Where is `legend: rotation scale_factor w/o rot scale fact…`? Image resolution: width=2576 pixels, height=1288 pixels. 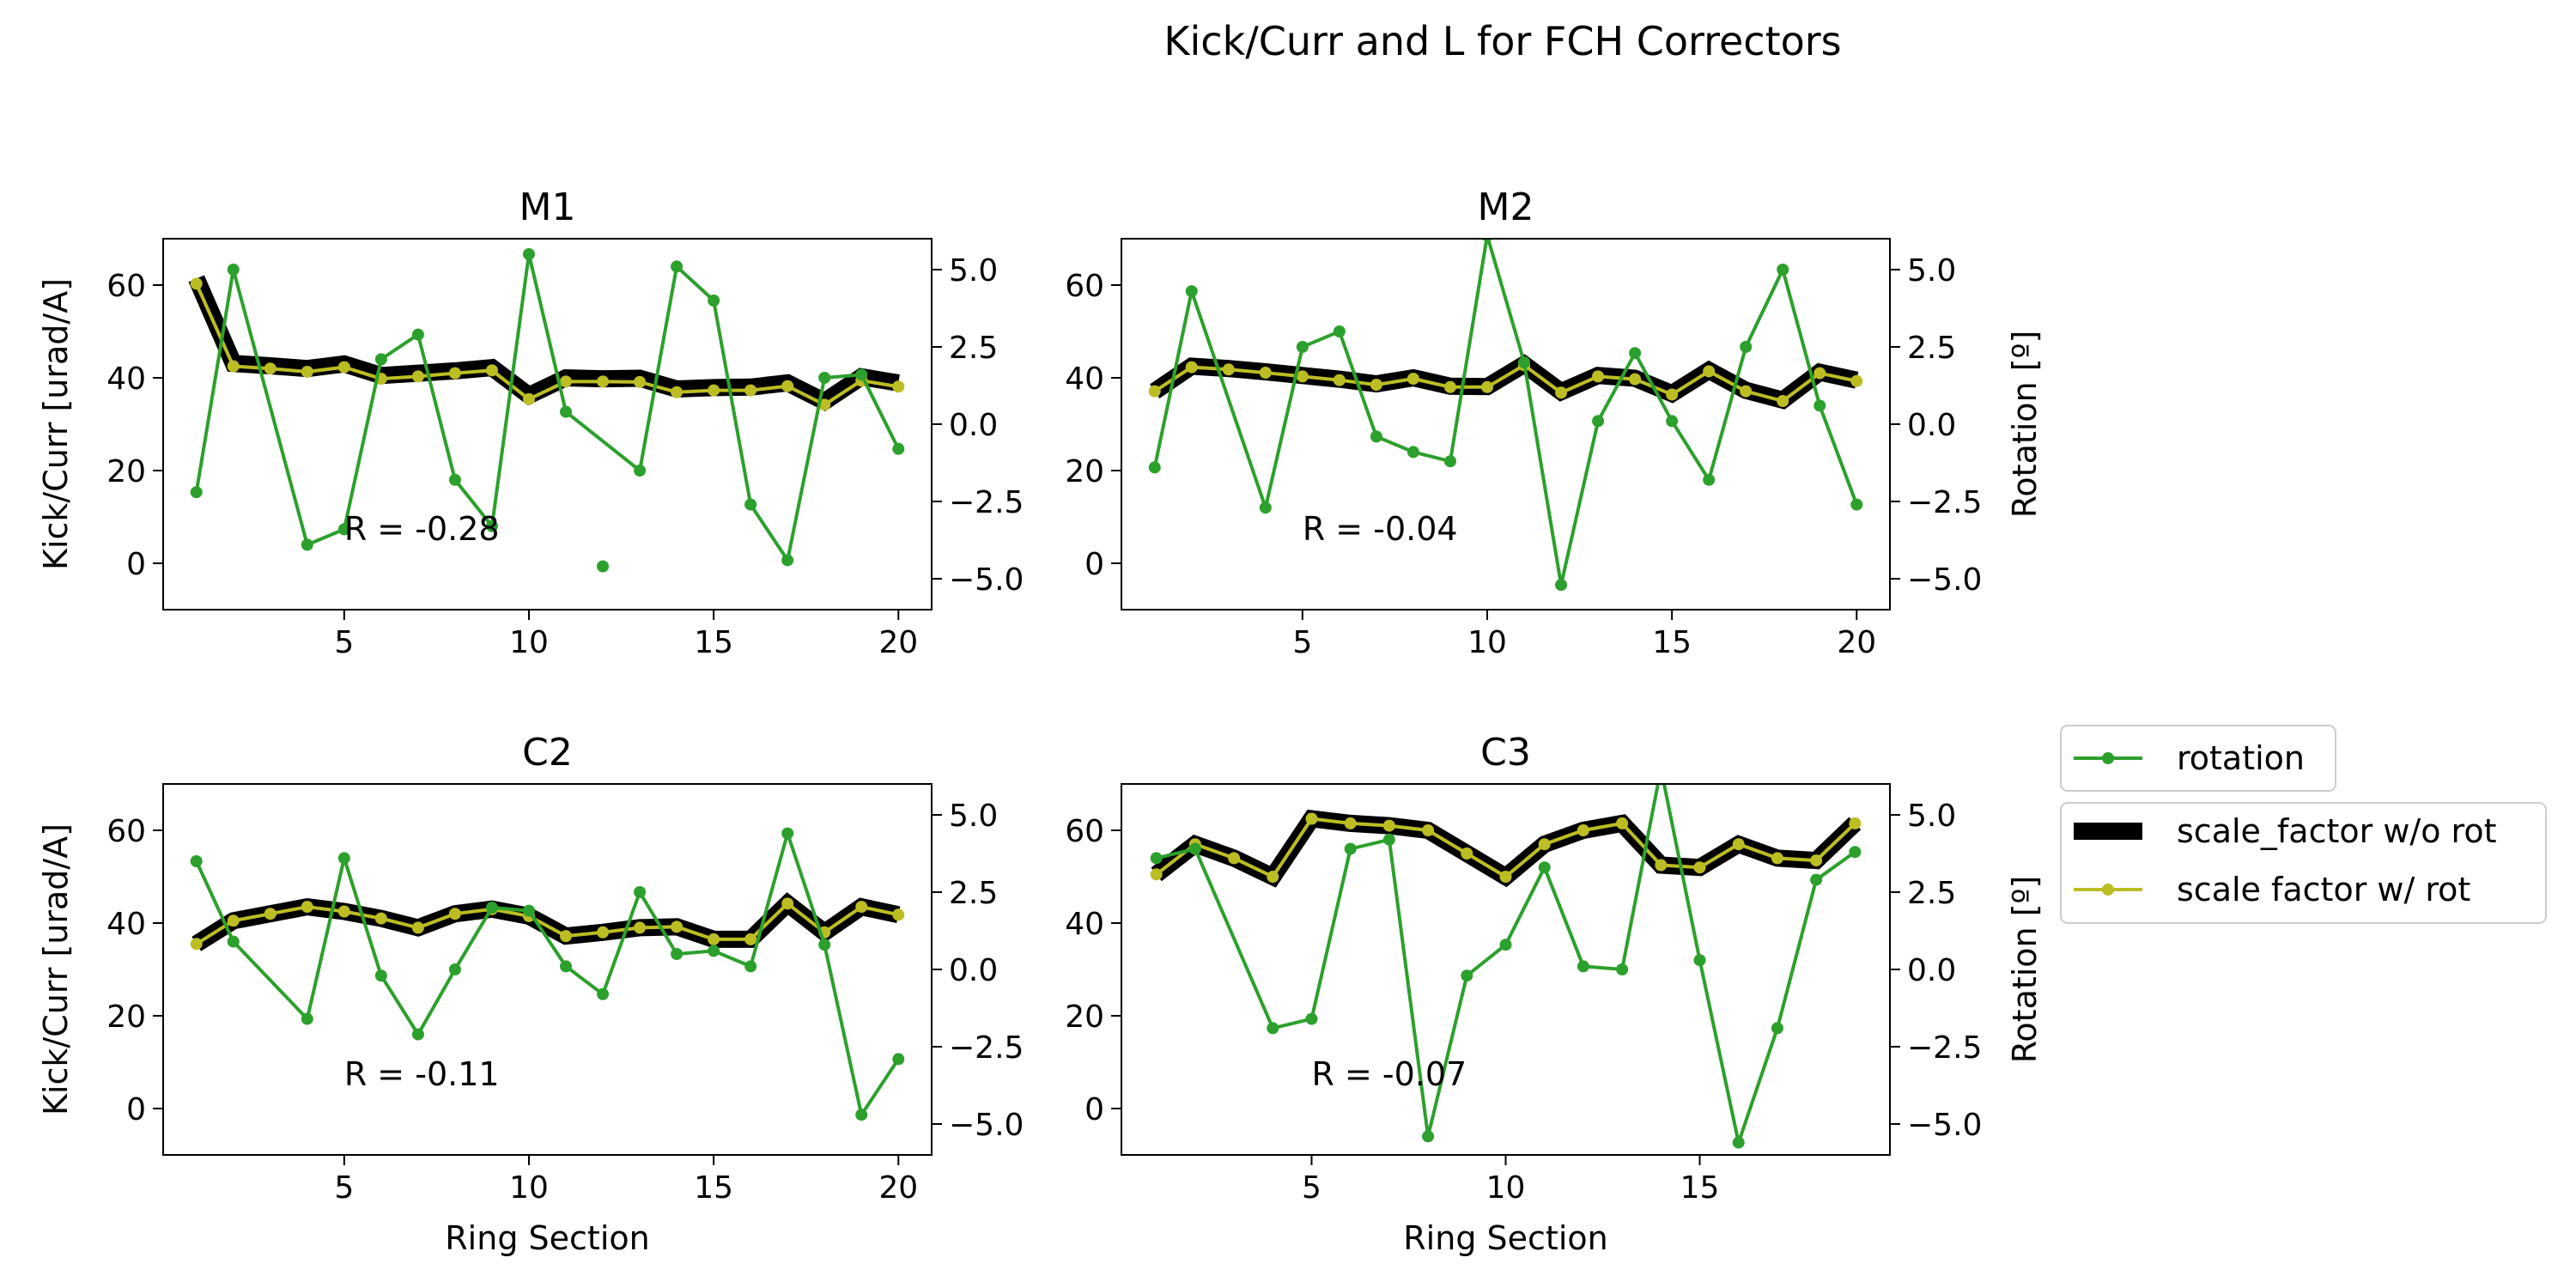 legend: rotation scale_factor w/o rot scale fact… is located at coordinates (2303, 824).